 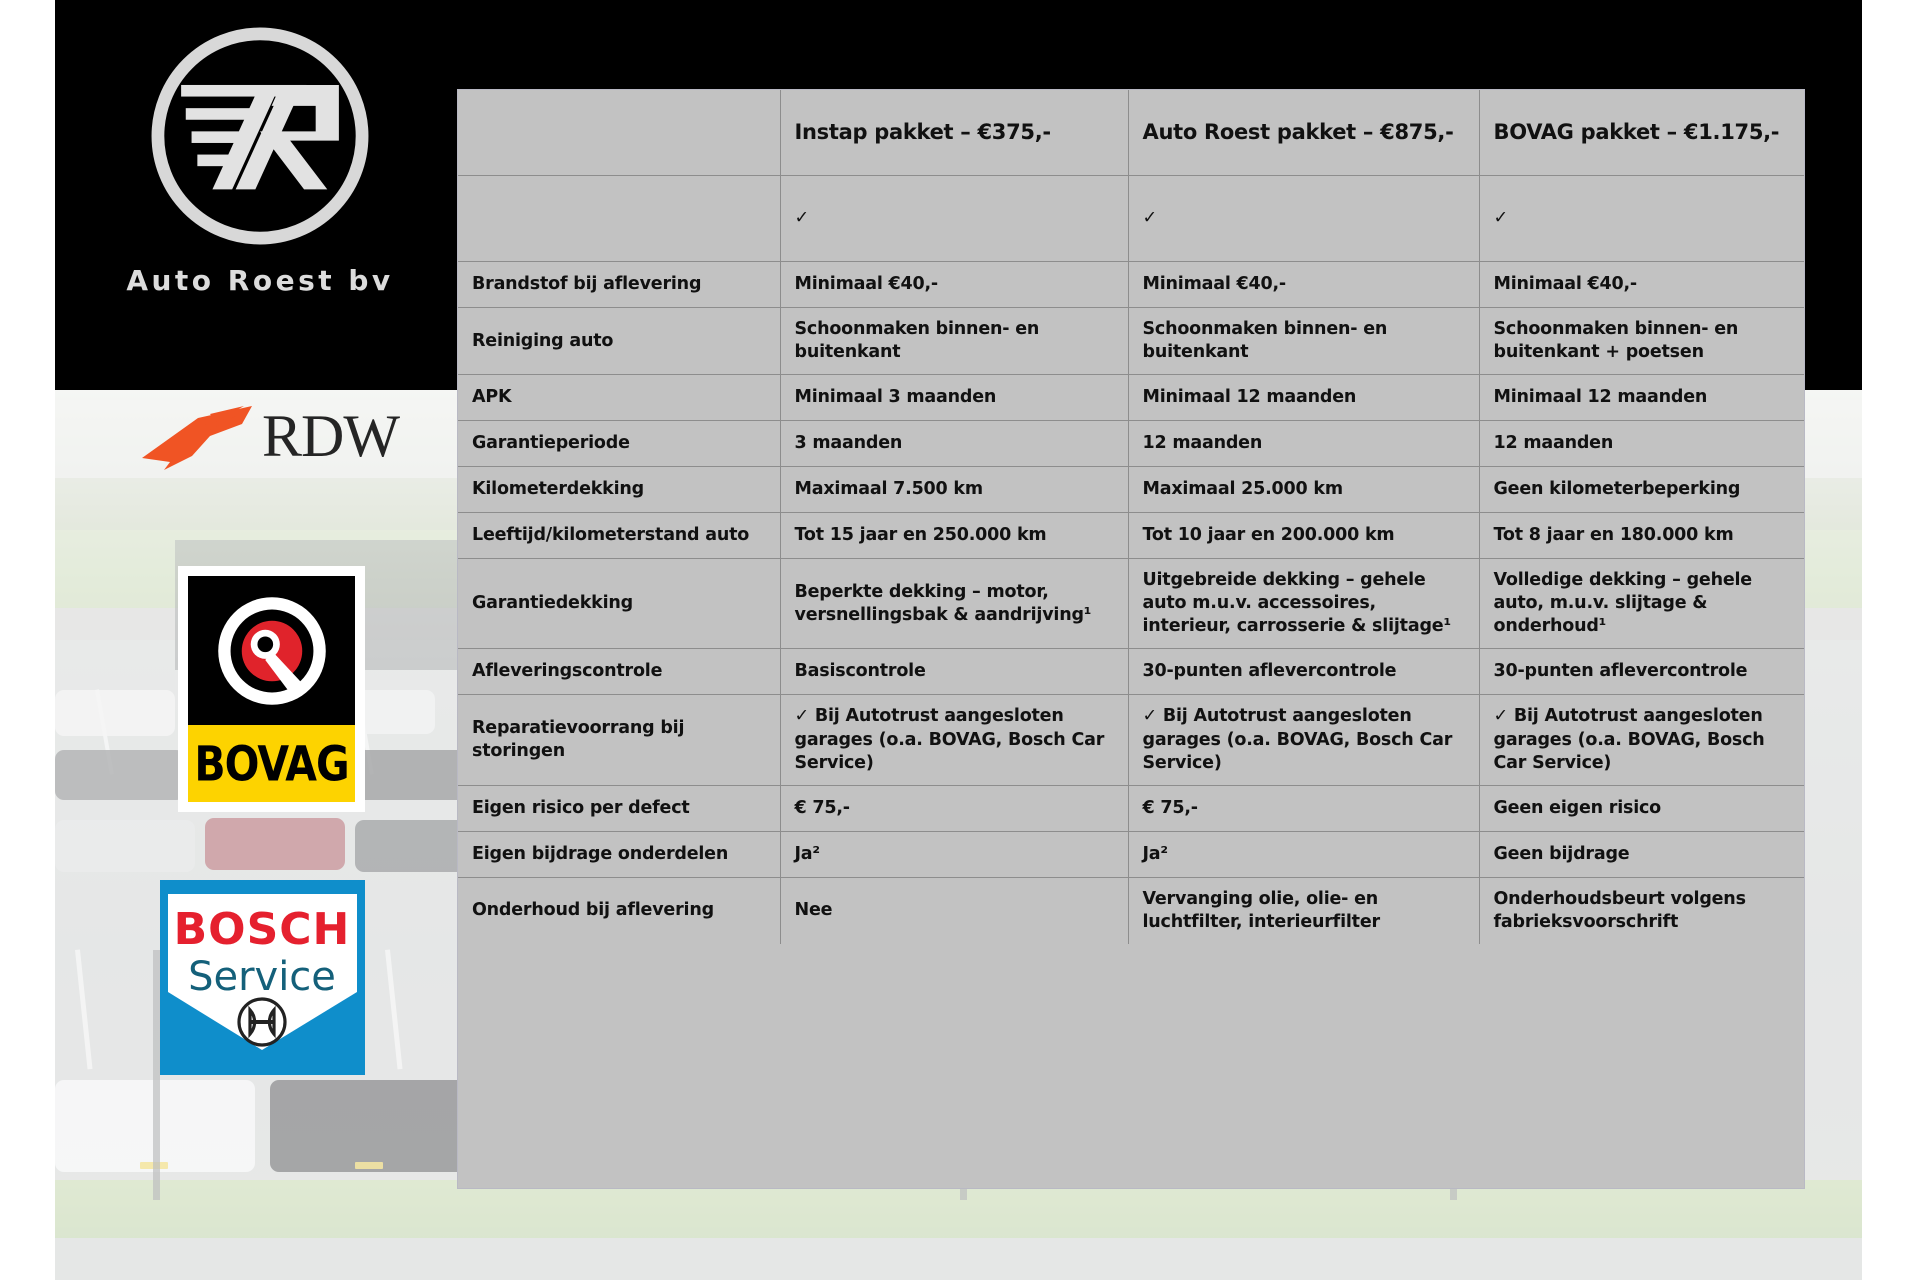 What do you see at coordinates (1304, 489) in the screenshot?
I see `cell-autoroest: Maximaal 25.000 km` at bounding box center [1304, 489].